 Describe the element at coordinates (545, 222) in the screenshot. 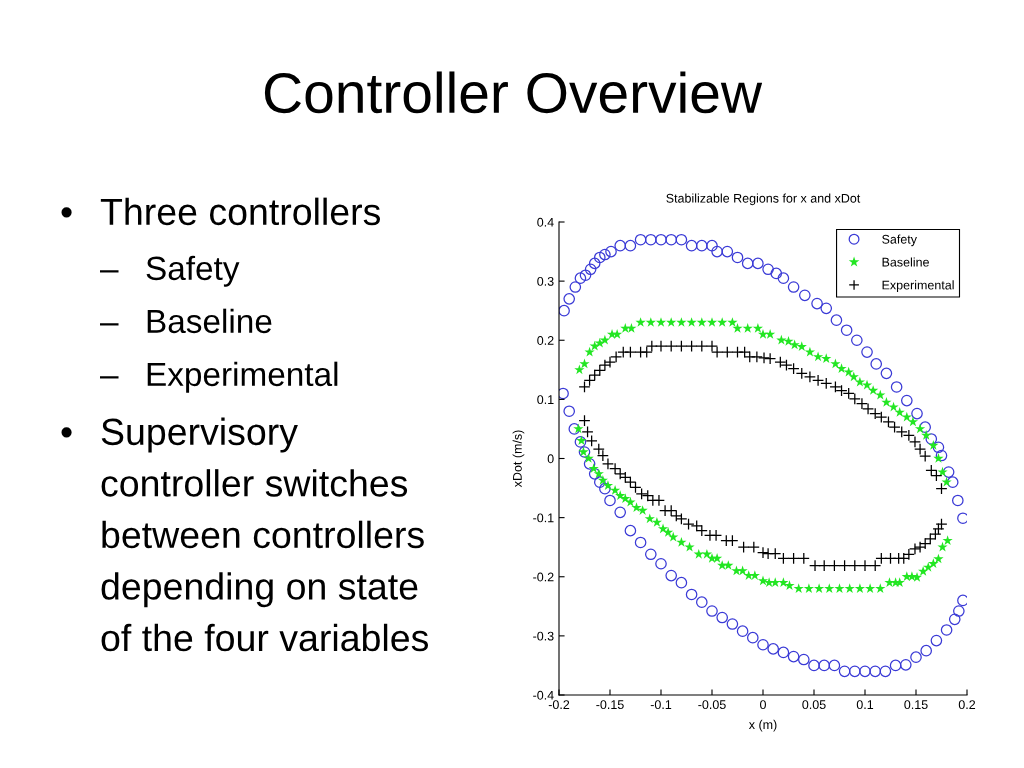

I see `y-tick-label: 0.4` at that location.